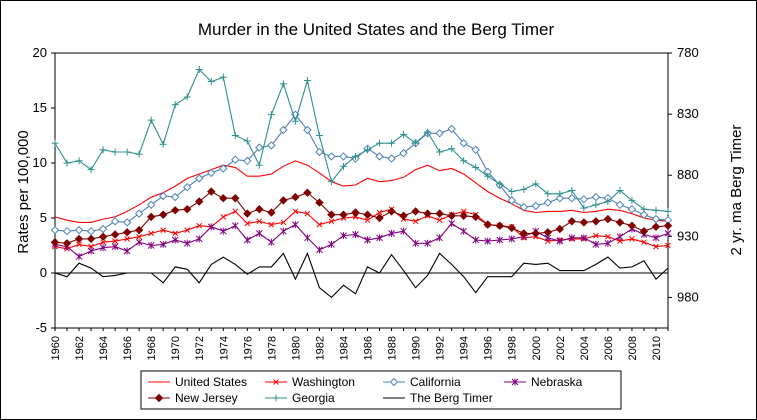 The width and height of the screenshot is (757, 420). What do you see at coordinates (276, 382) in the screenshot?
I see `legend-marker-washington` at bounding box center [276, 382].